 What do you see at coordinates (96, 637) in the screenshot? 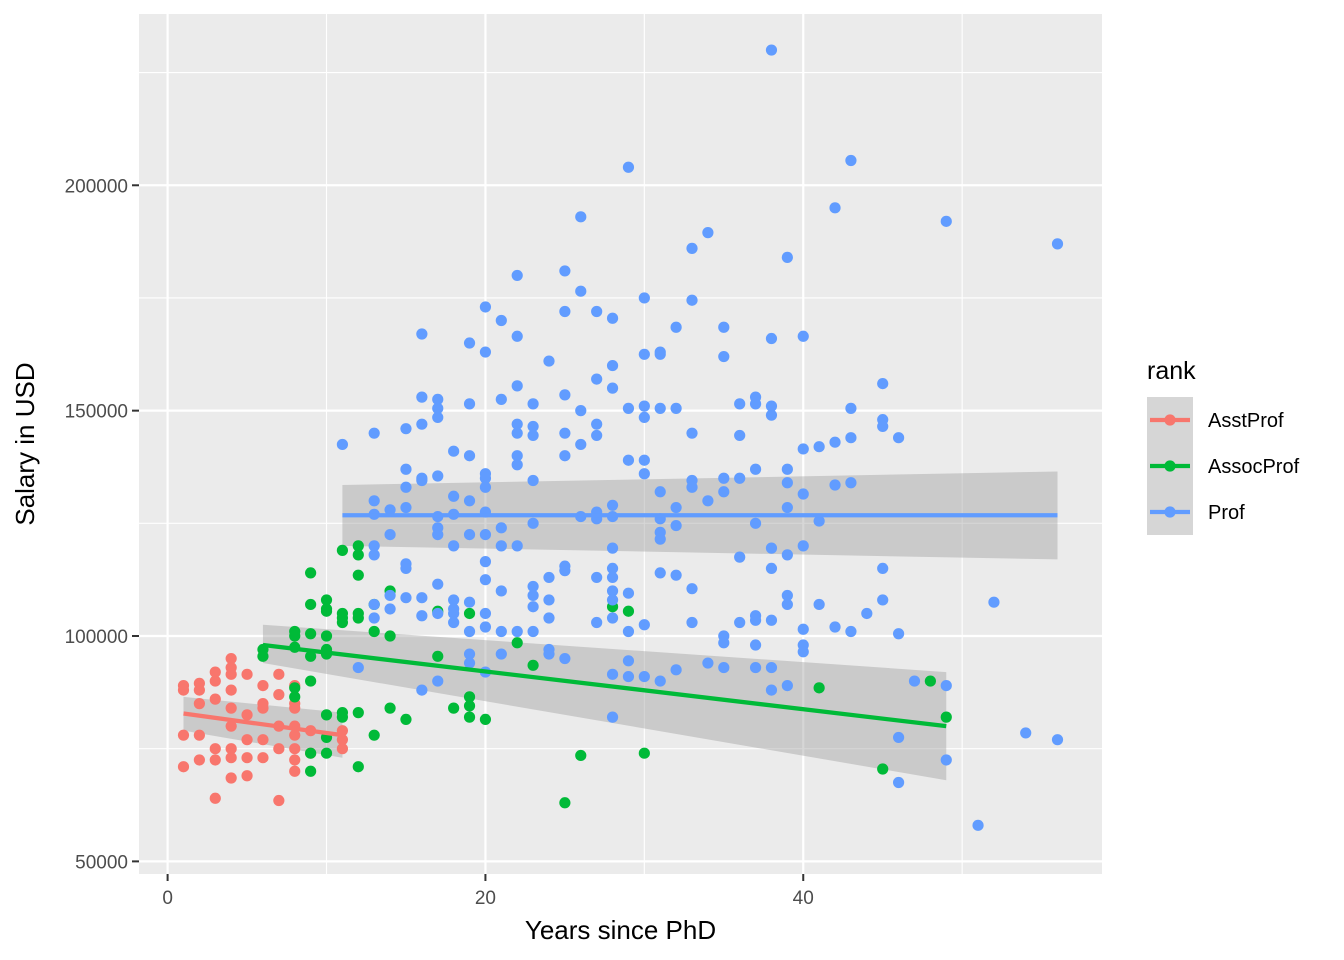
I see `y-tick-label: 100000` at bounding box center [96, 637].